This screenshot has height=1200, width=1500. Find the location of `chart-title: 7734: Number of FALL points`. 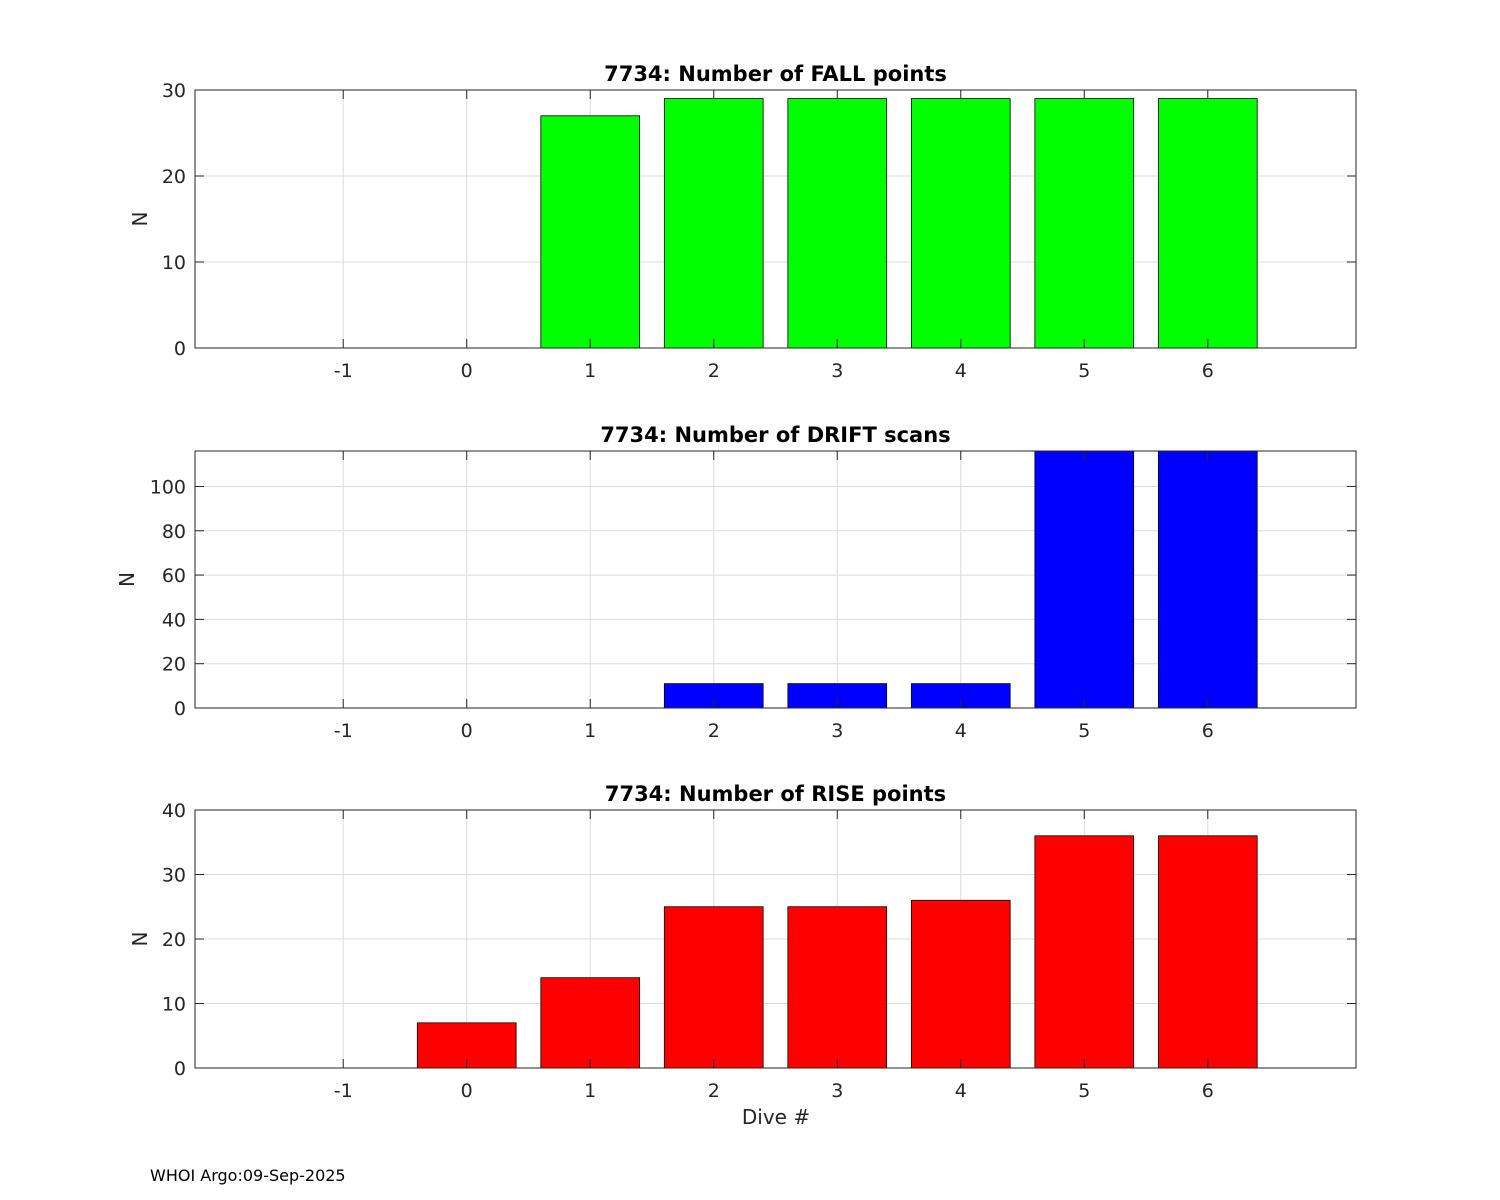

chart-title: 7734: Number of FALL points is located at coordinates (775, 74).